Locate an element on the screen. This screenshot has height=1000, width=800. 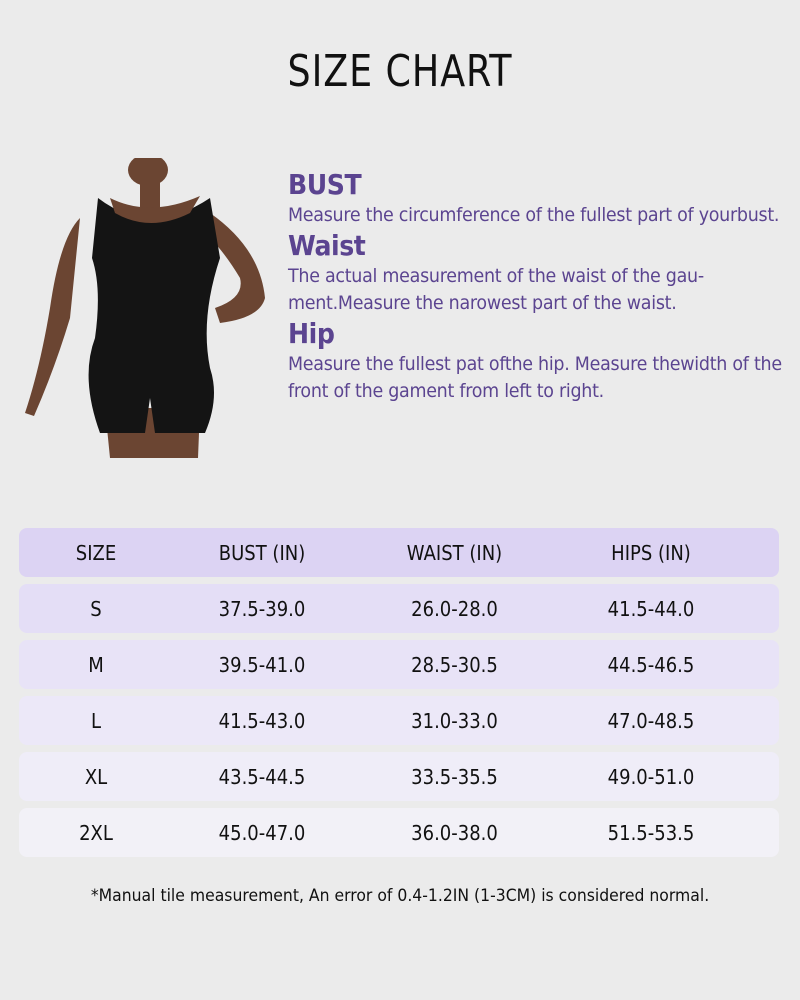
bust-cell: 37.5-39.0 is located at coordinates (262, 608).